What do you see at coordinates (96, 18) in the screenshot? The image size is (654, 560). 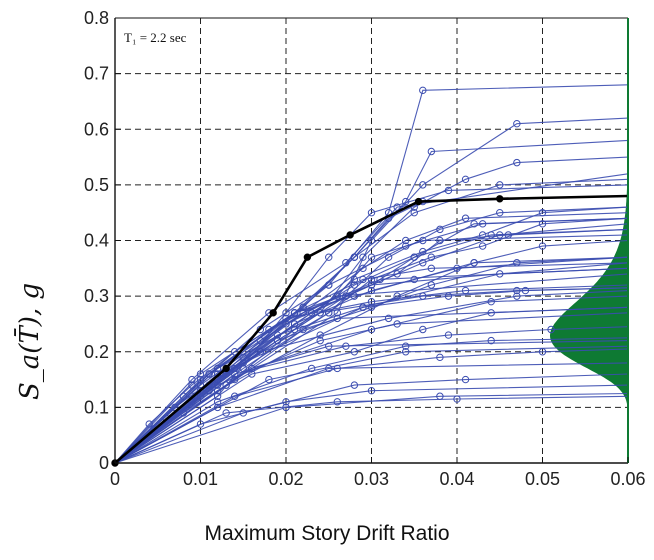 I see `y-tick-label: 0.8` at bounding box center [96, 18].